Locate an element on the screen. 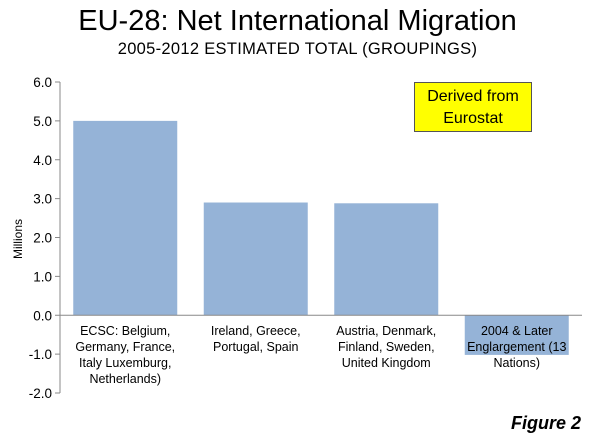 The width and height of the screenshot is (595, 440). y-tick-label: 2.0 is located at coordinates (42, 238).